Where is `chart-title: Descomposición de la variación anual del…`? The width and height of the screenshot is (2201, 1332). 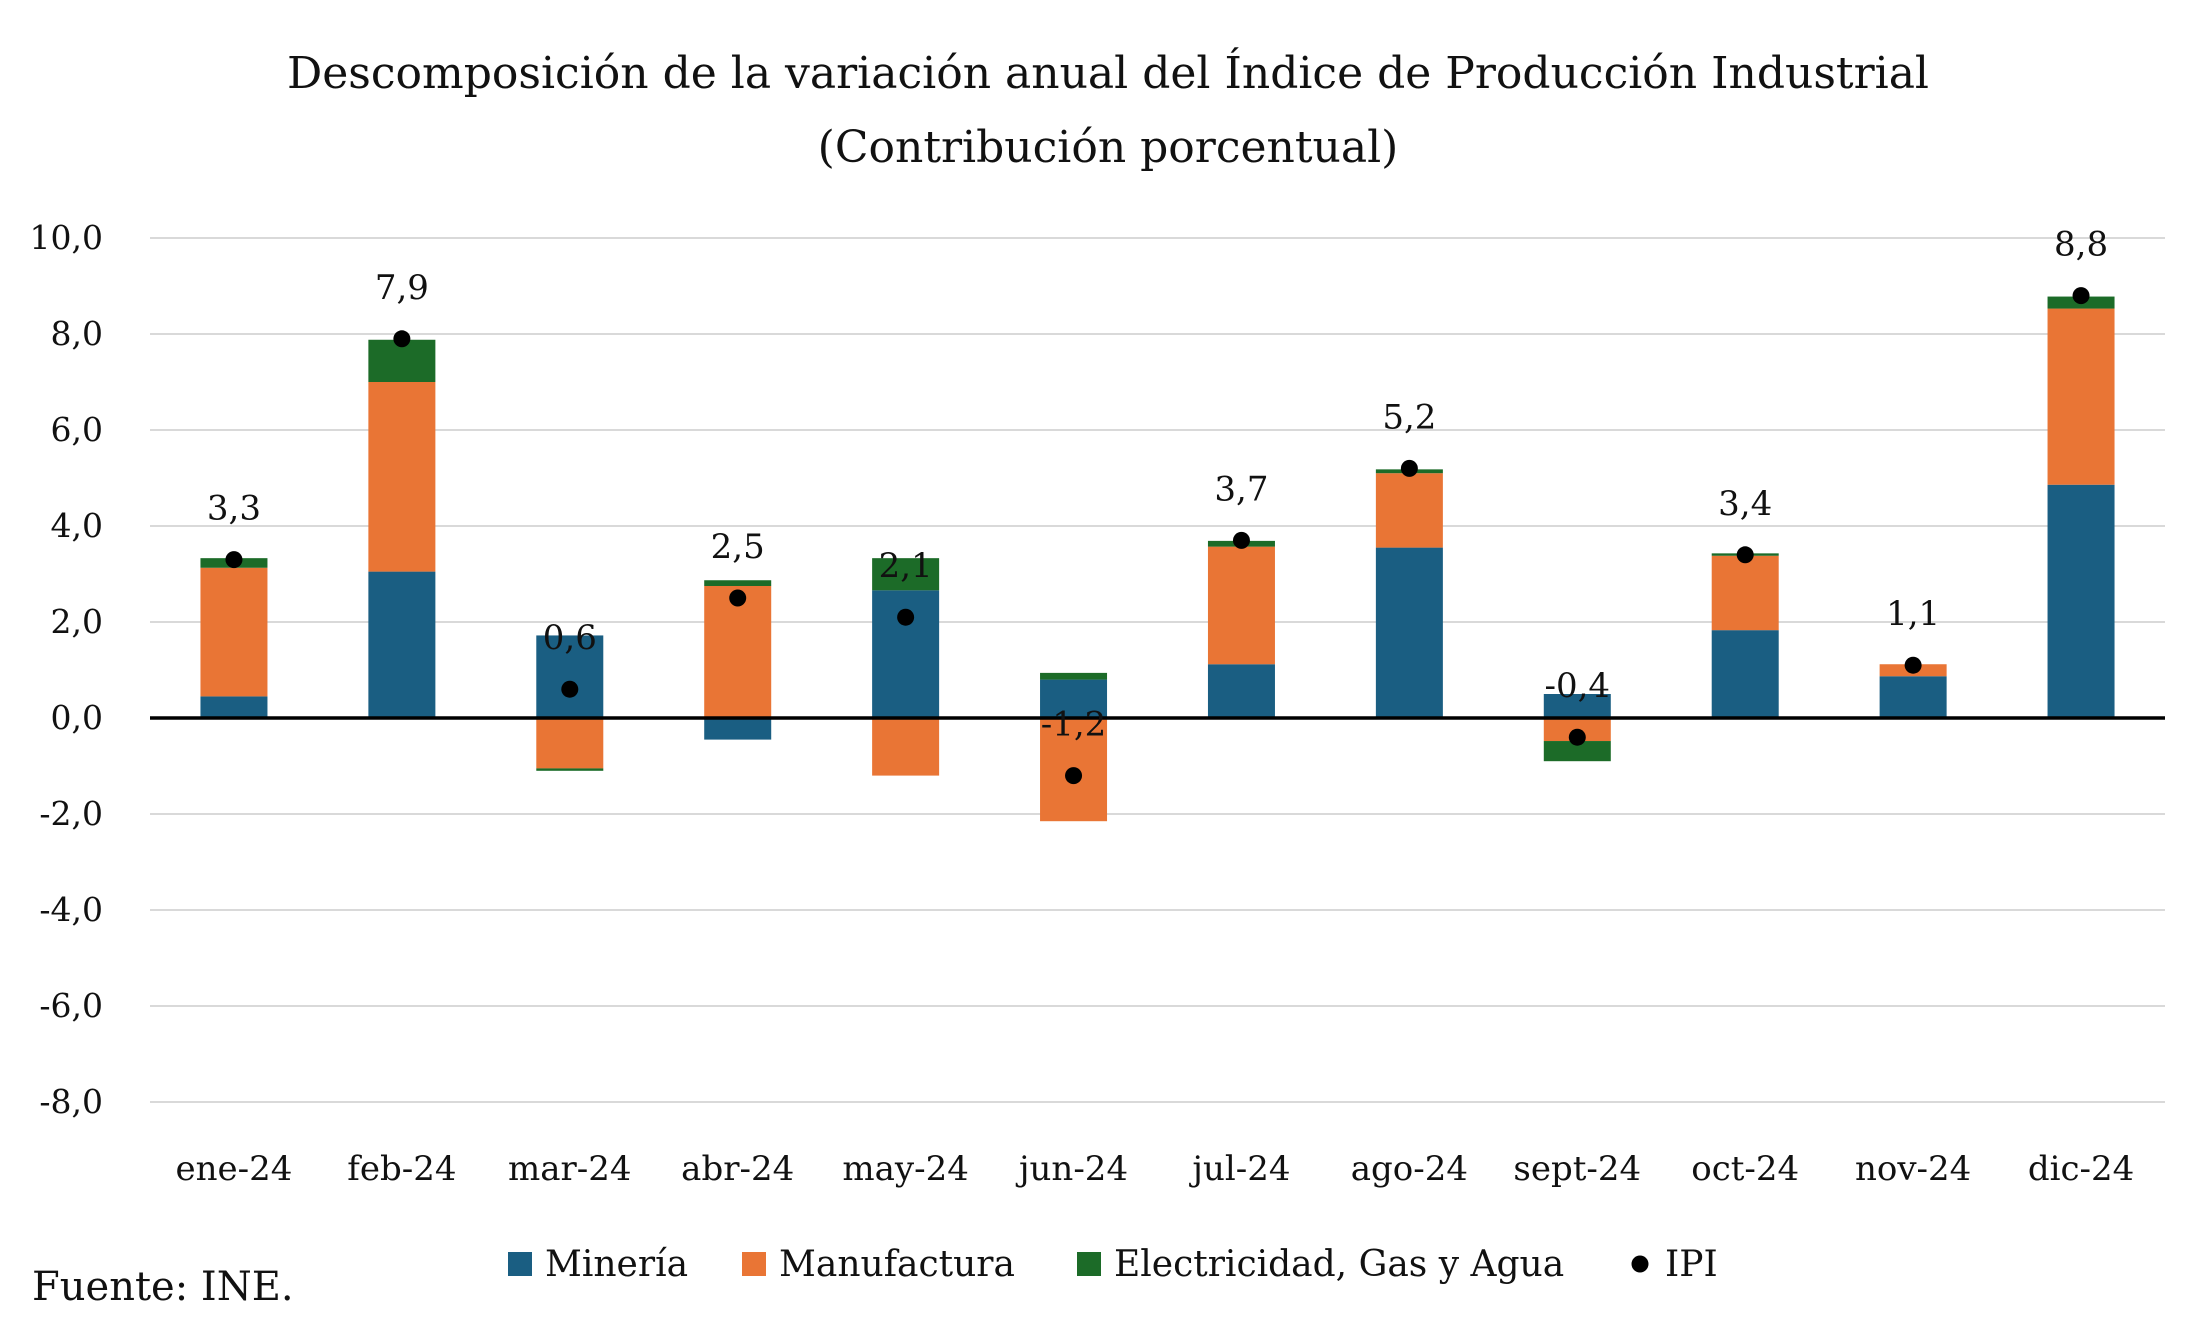 chart-title: Descomposición de la variación anual del… is located at coordinates (1108, 72).